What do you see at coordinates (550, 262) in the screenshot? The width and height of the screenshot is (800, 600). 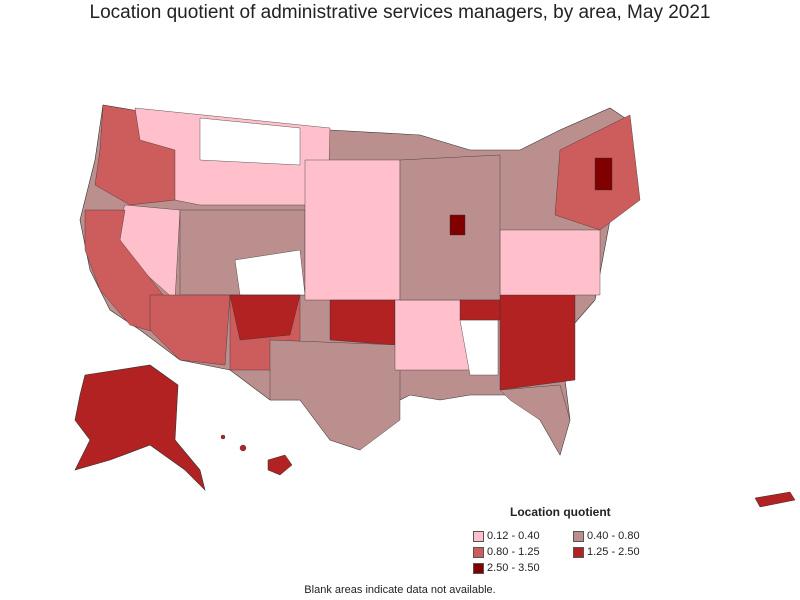 I see `region-virginia-nc` at bounding box center [550, 262].